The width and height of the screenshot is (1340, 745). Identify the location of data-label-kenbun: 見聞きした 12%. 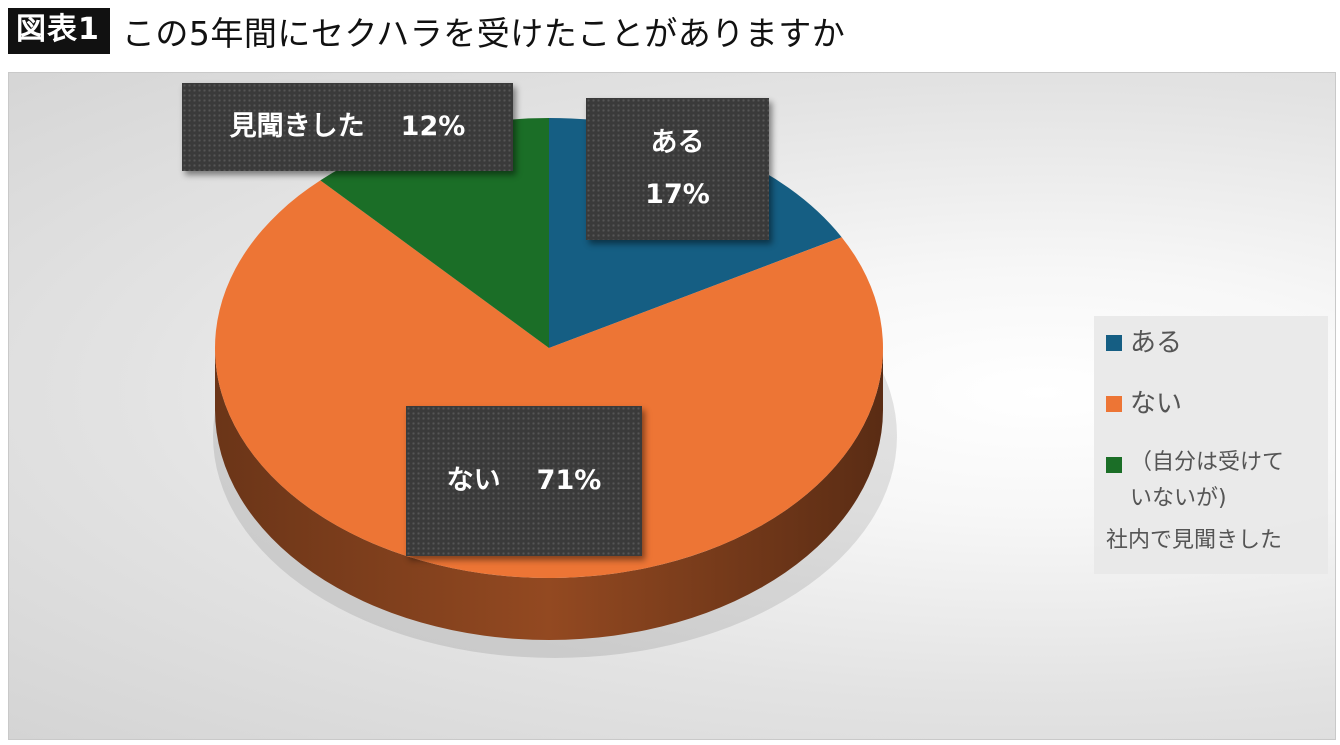
(347, 127).